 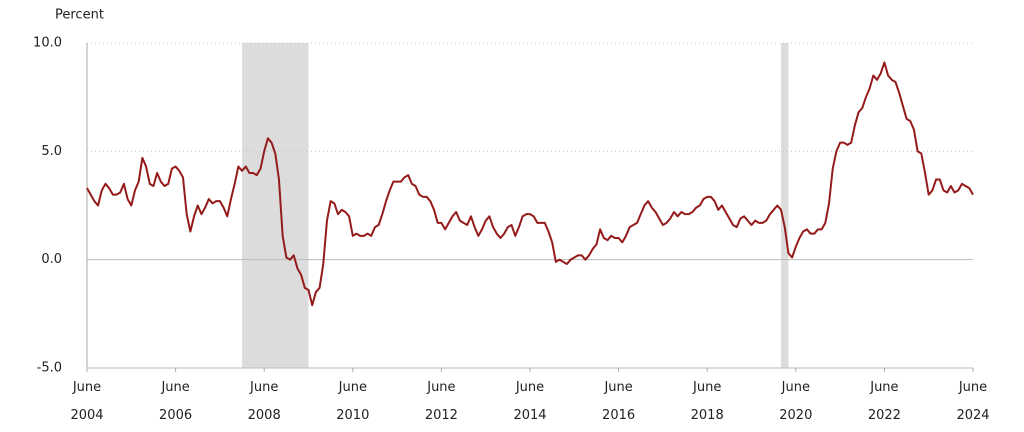 What do you see at coordinates (176, 401) in the screenshot?
I see `x-tick-label: June 2006` at bounding box center [176, 401].